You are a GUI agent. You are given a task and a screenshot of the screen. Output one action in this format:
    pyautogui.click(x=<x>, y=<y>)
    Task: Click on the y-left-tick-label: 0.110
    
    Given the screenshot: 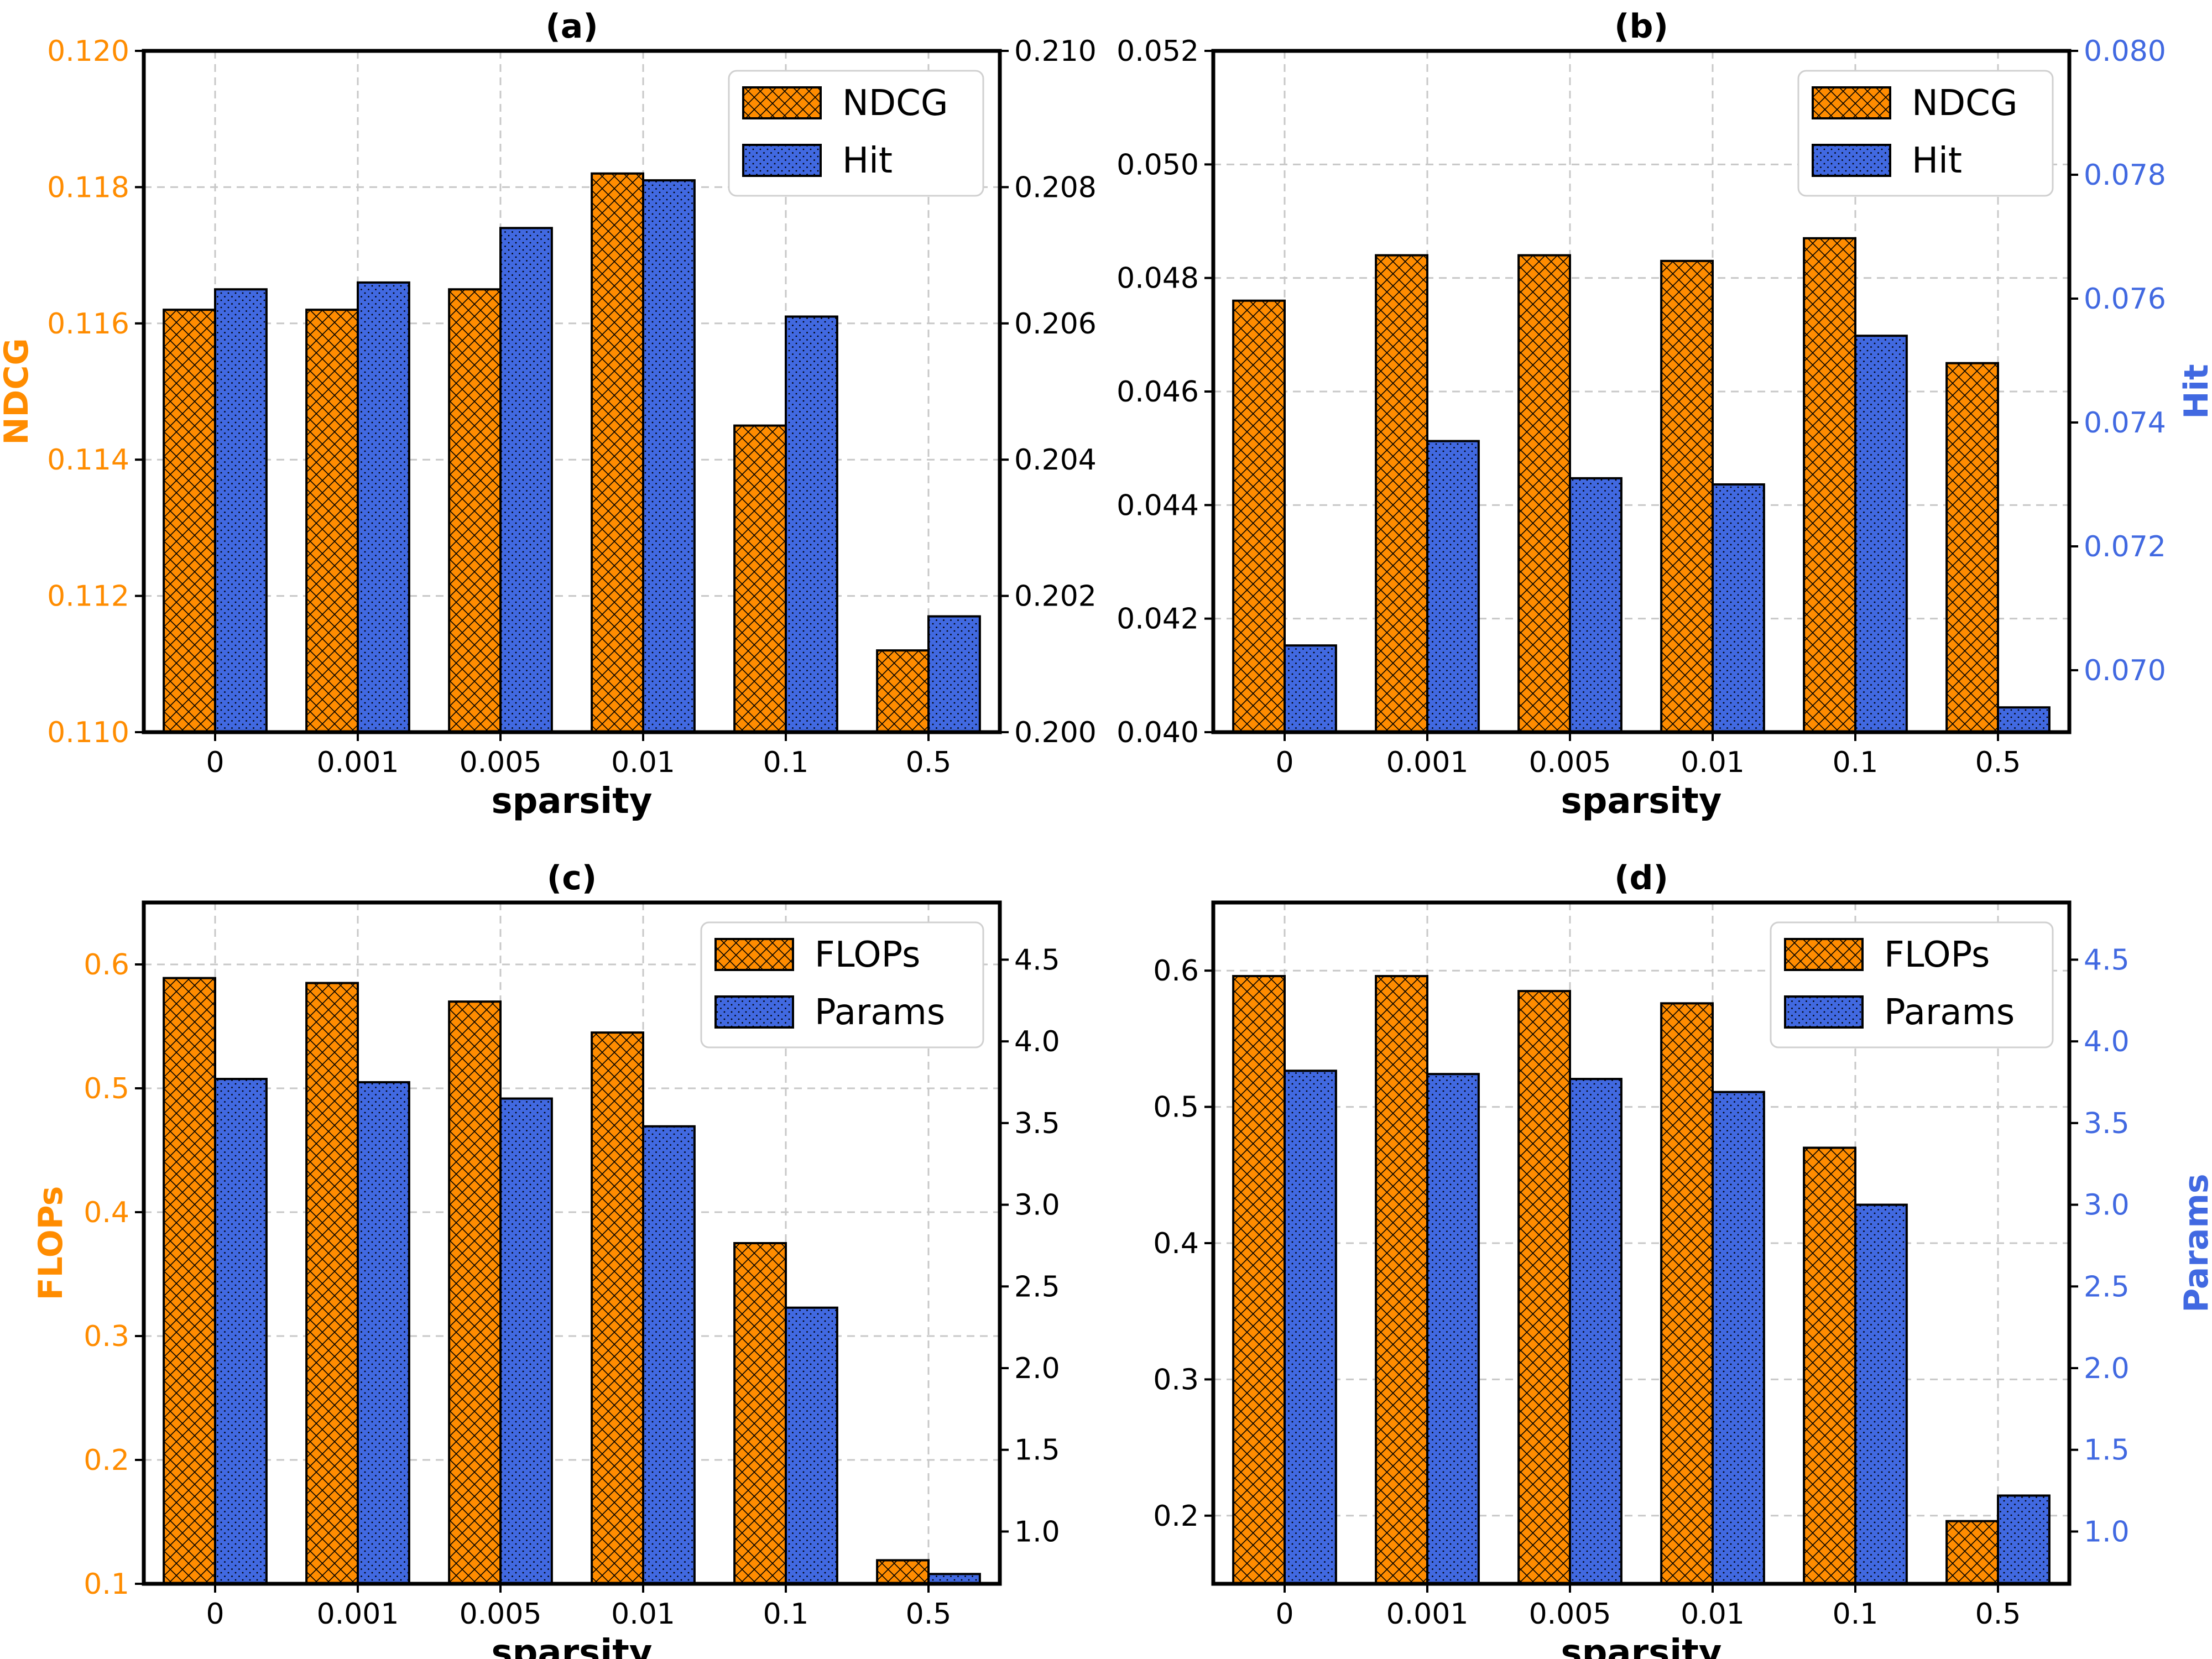 What is the action you would take?
    pyautogui.click(x=88, y=733)
    